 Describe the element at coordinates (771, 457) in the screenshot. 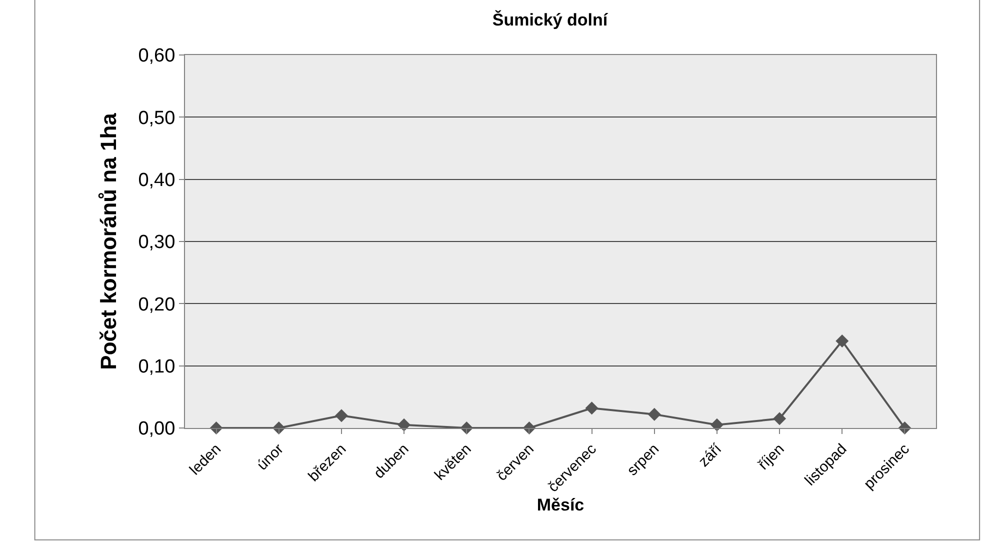

I see `x-tick-label: říjen` at that location.